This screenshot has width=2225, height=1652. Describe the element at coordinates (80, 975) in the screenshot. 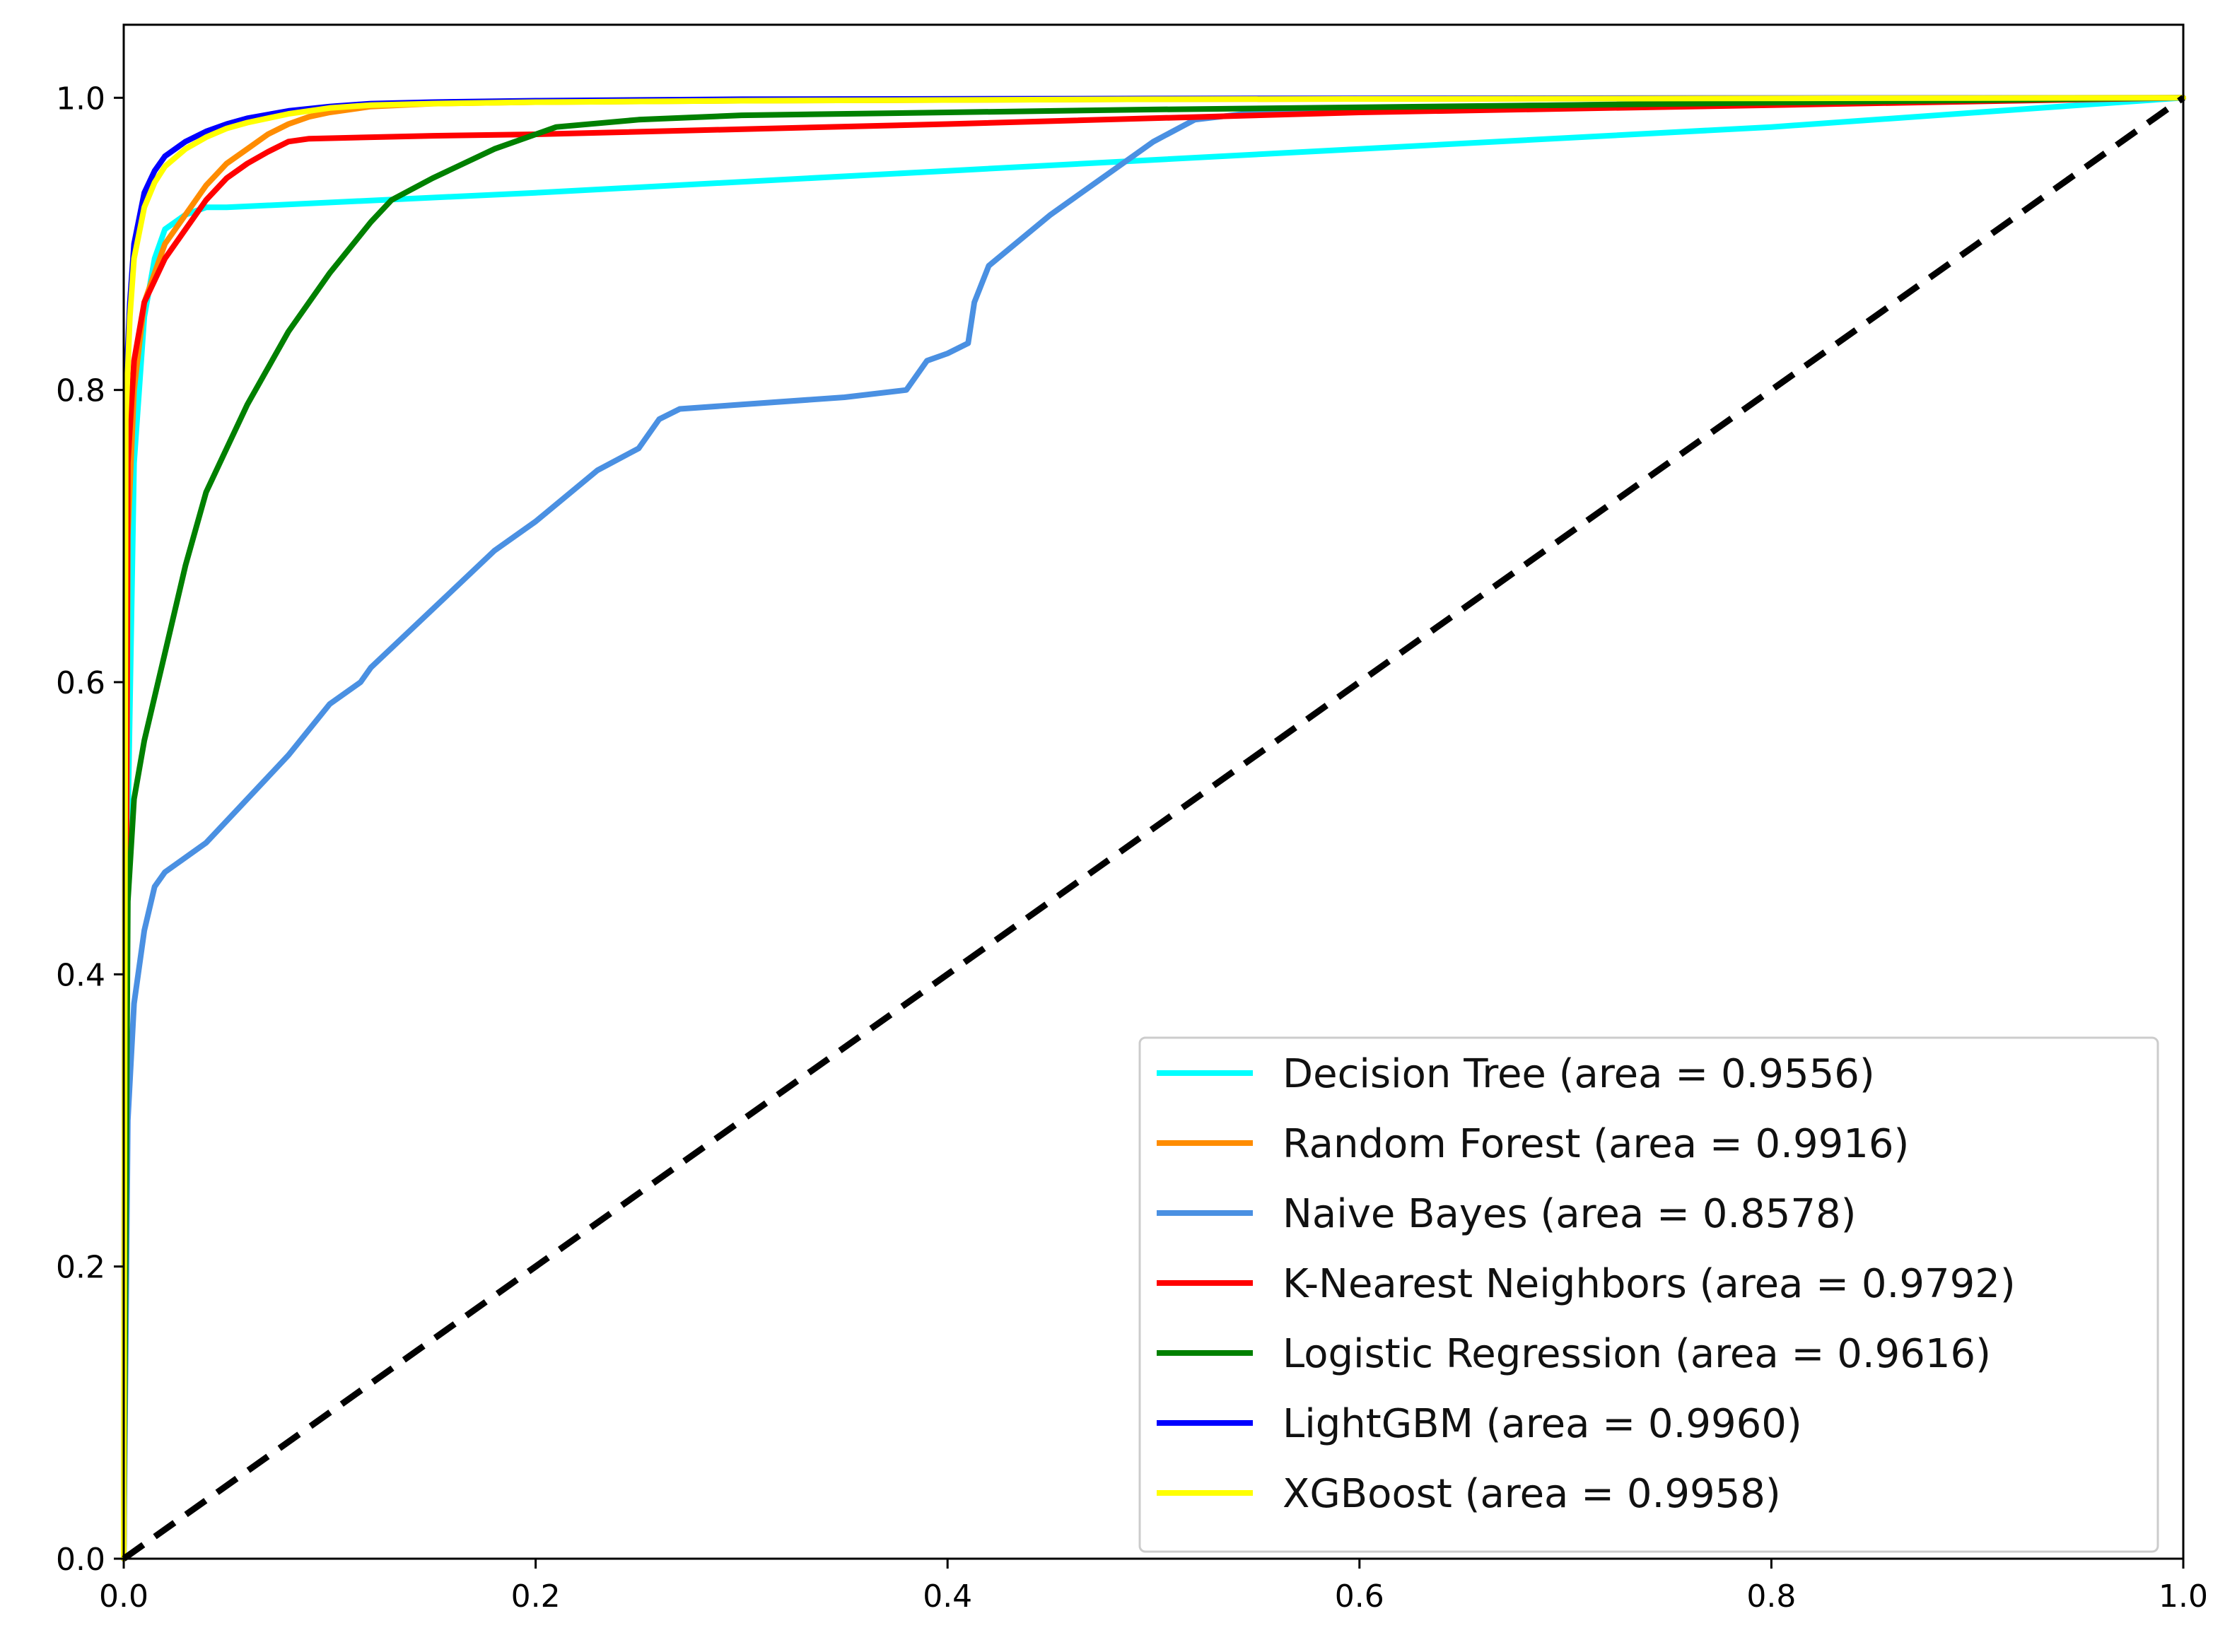

I see `y-tick-label: 0.4` at that location.